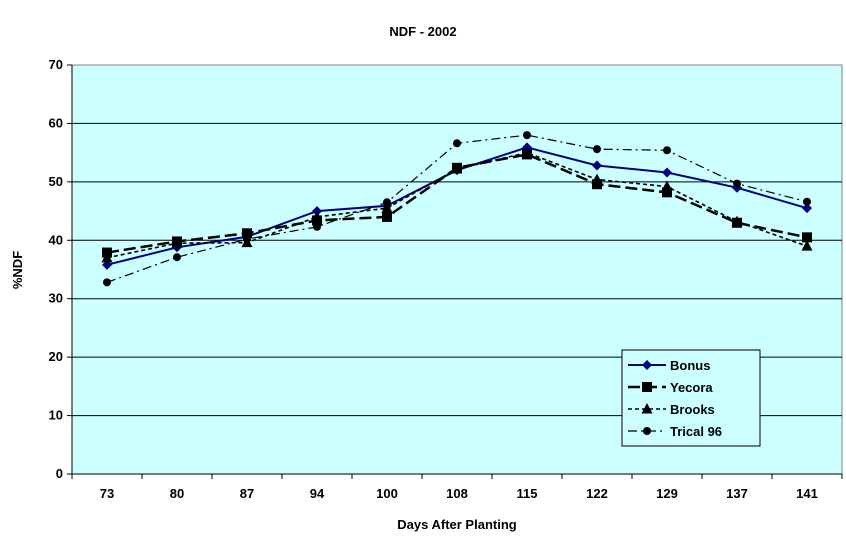 The height and width of the screenshot is (537, 846). I want to click on y-tick-label: 50, so click(56, 181).